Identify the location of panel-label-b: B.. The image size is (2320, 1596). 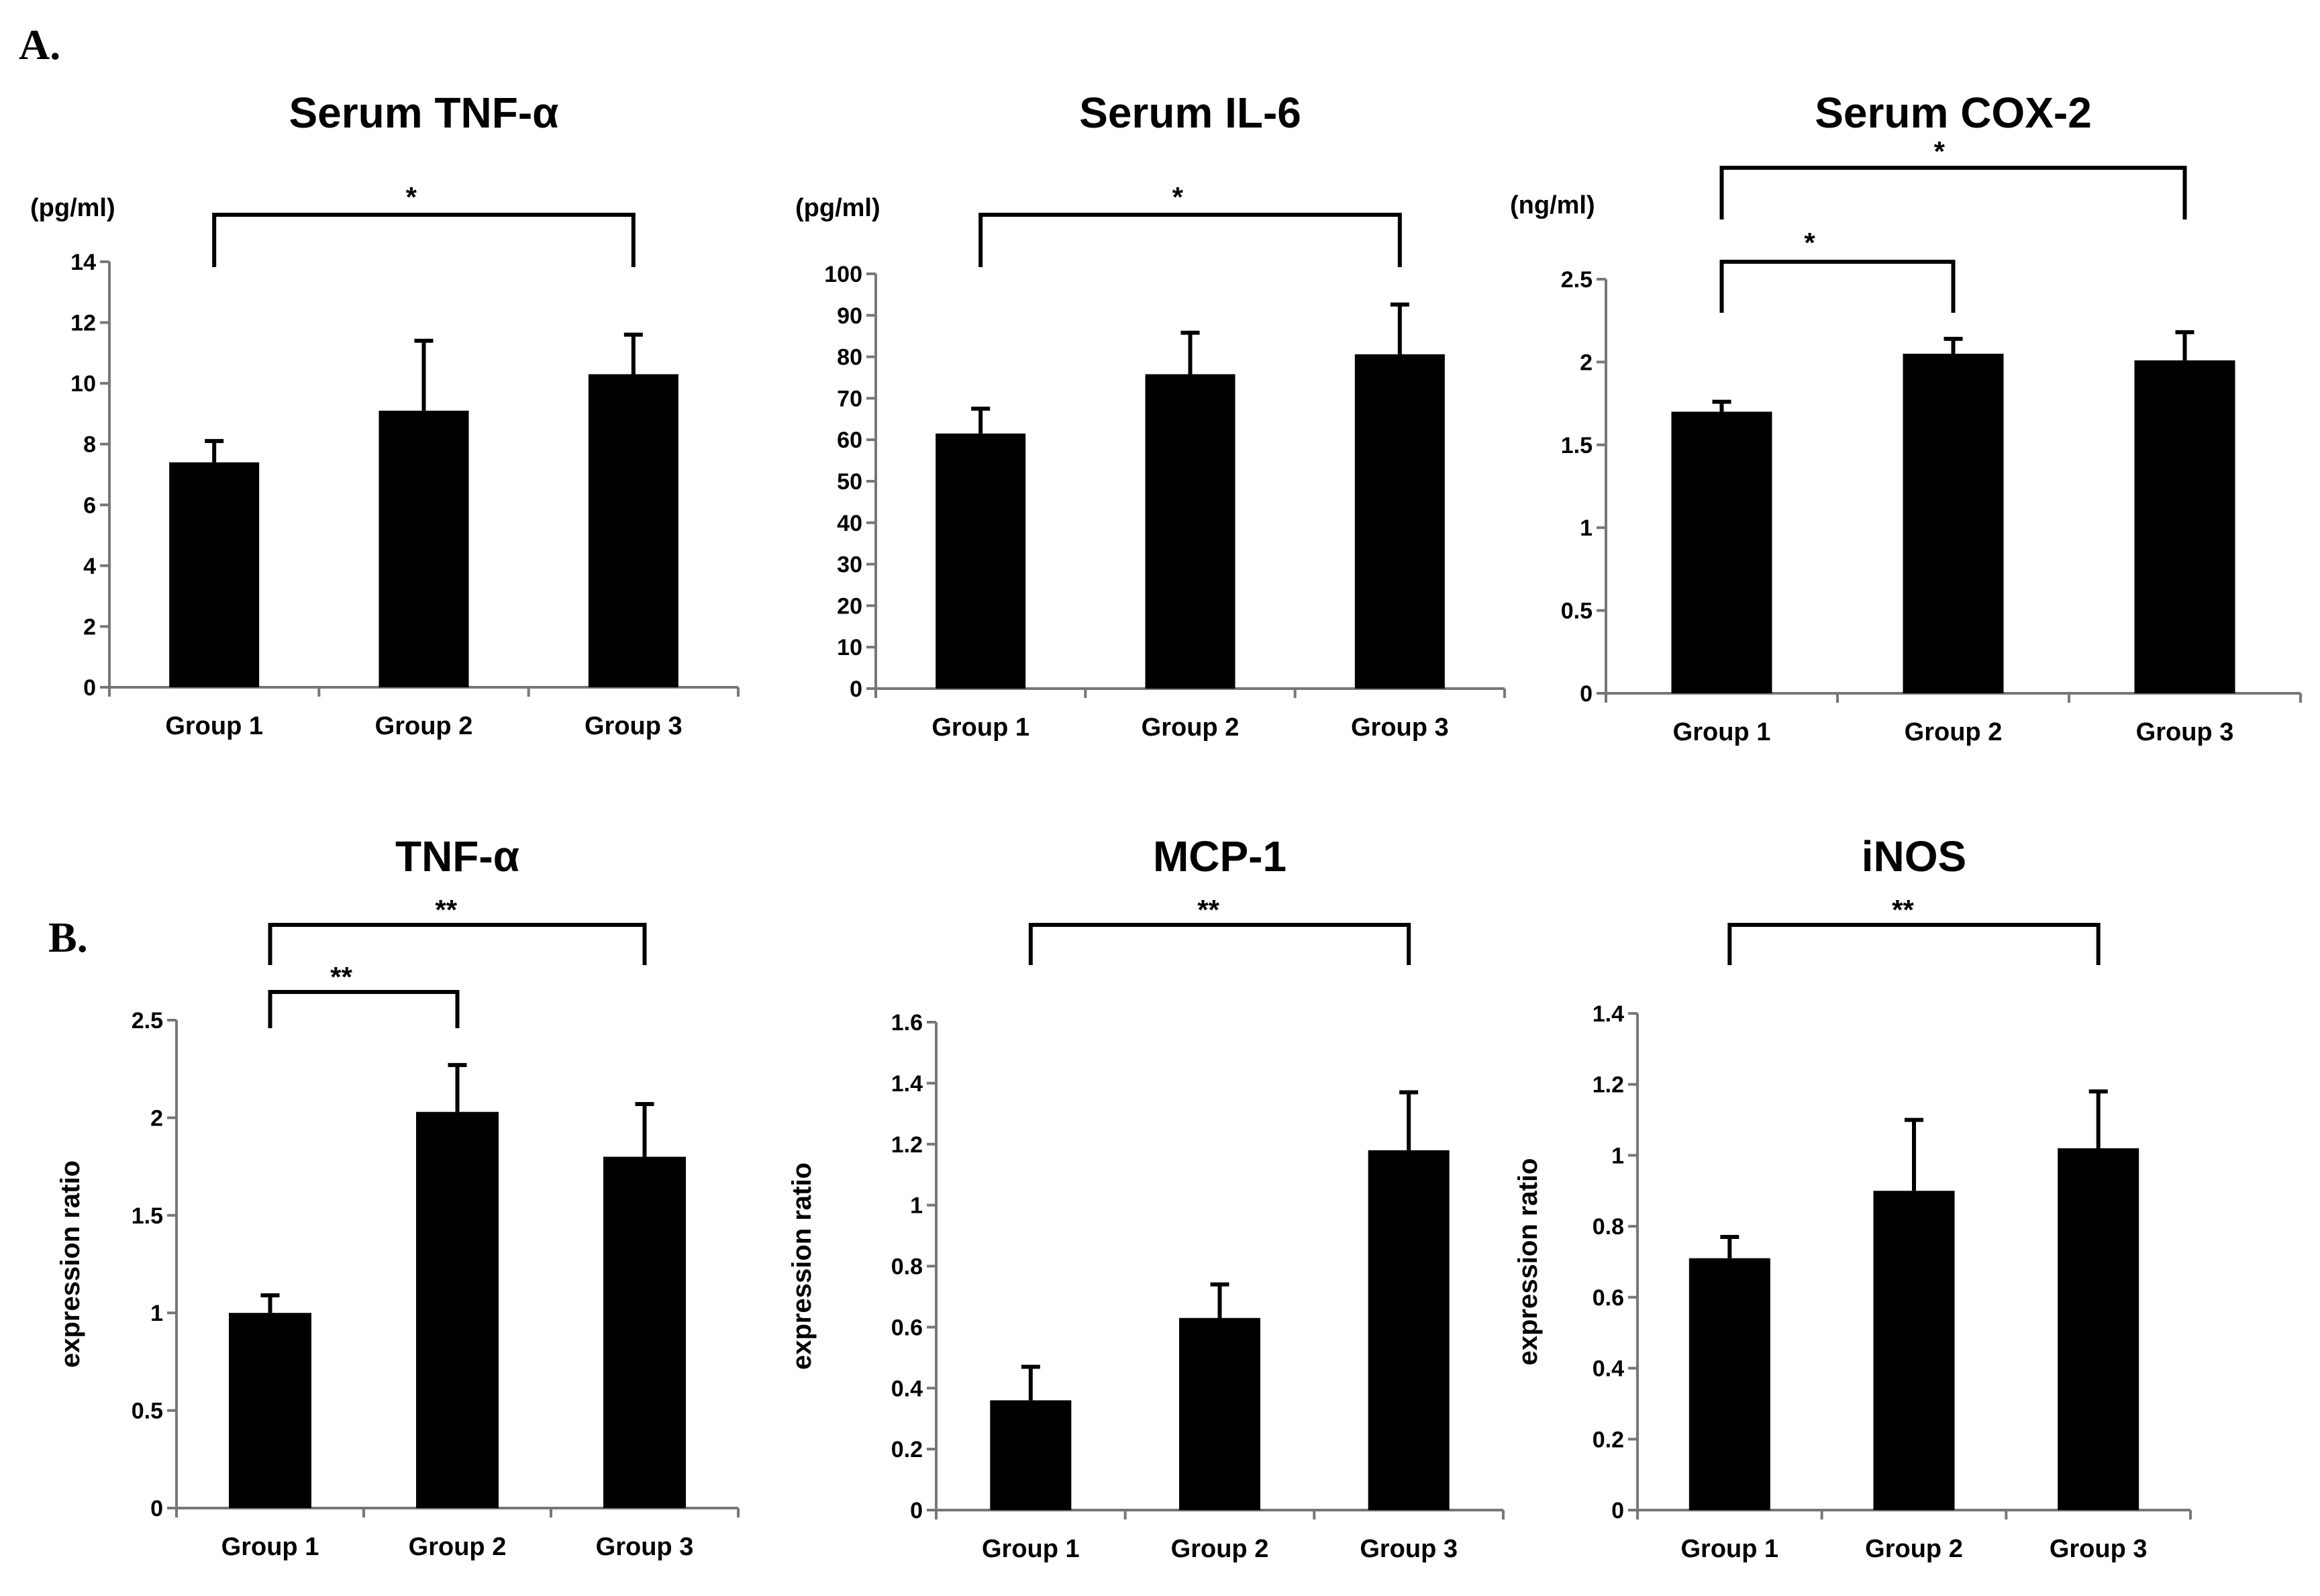
(68, 937).